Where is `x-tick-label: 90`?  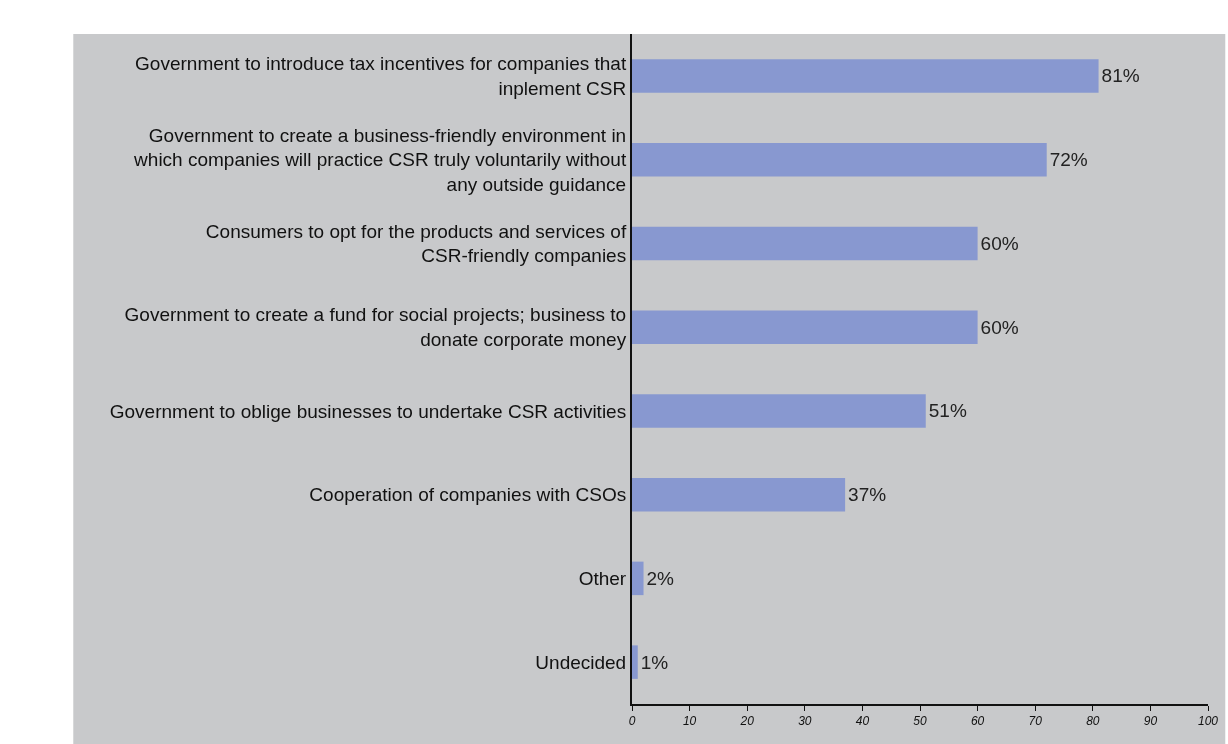 x-tick-label: 90 is located at coordinates (1150, 721).